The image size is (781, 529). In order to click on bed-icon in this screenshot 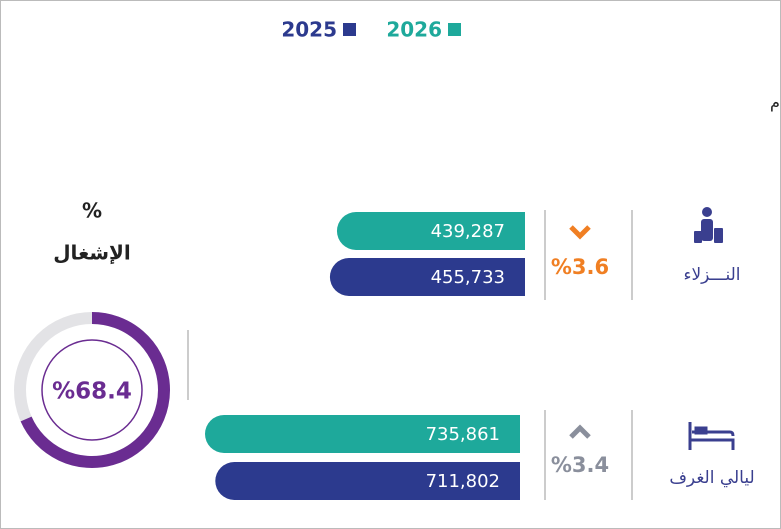, I will do `click(711, 436)`.